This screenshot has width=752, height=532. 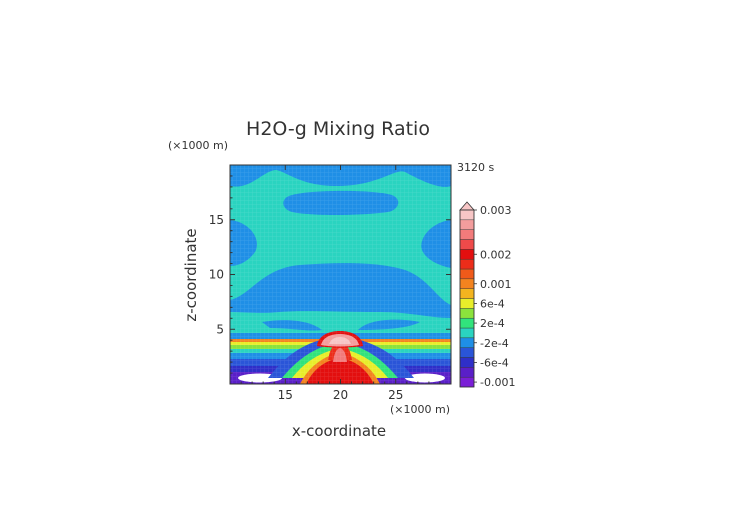 I want to click on colorbar-tick-label: 0.002, so click(x=496, y=254).